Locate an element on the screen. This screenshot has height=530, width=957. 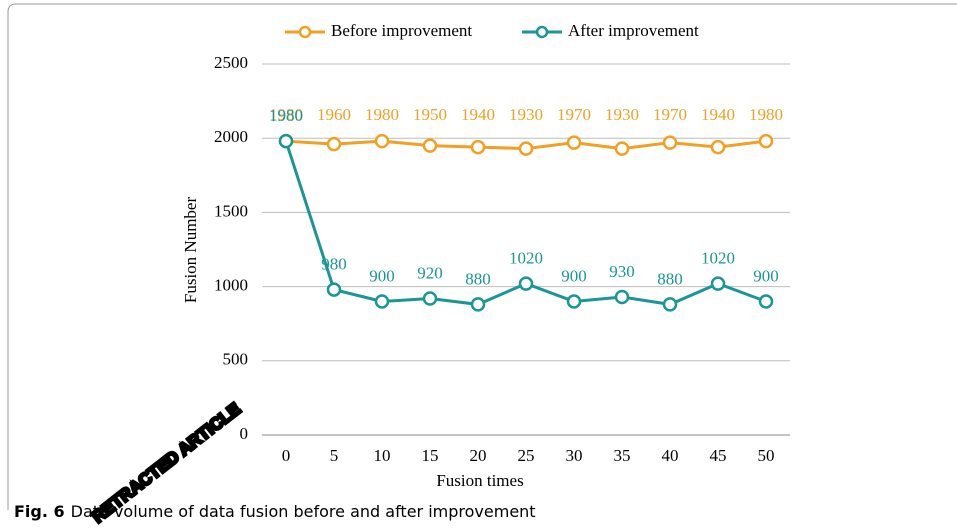
x-tick-label: 15 is located at coordinates (430, 455).